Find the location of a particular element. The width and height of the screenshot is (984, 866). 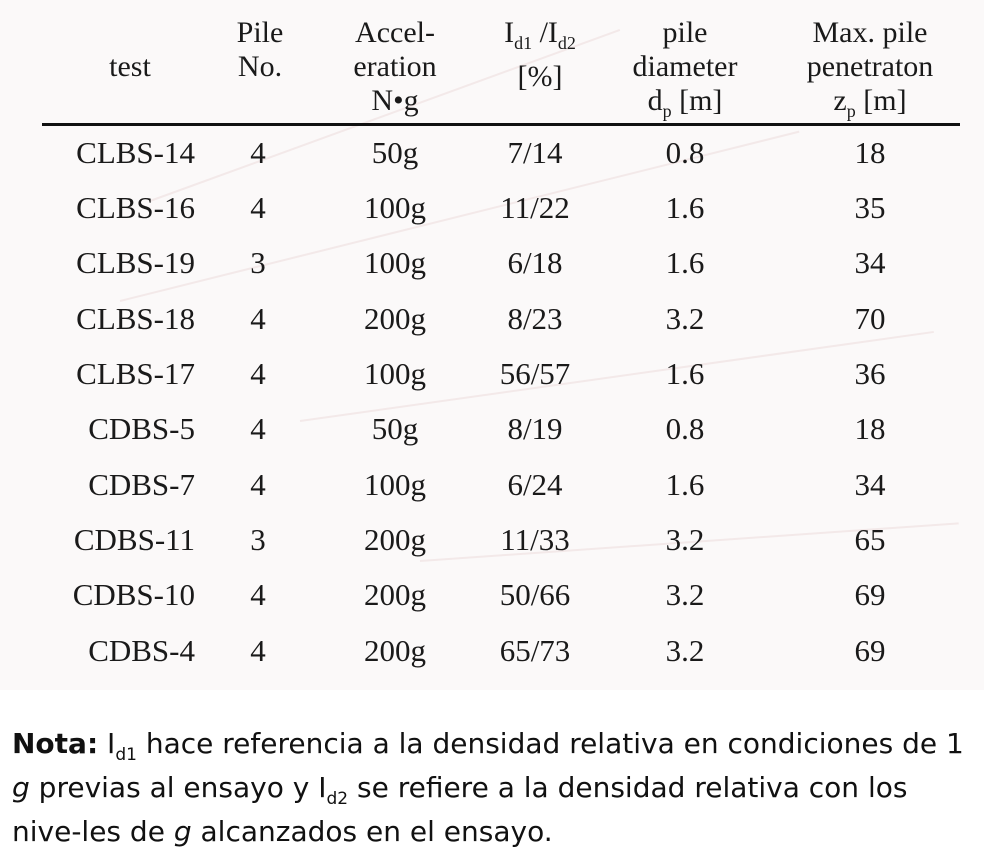

note-text: previas al ensayo y I is located at coordinates (178, 787).